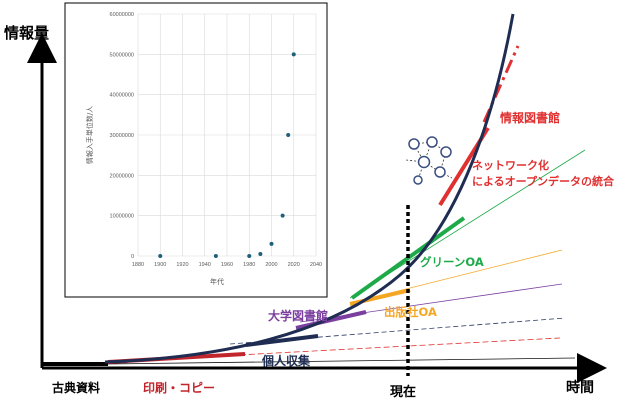 Image resolution: width=629 pixels, height=405 pixels. I want to click on inset-x-tick-label: 1920, so click(182, 265).